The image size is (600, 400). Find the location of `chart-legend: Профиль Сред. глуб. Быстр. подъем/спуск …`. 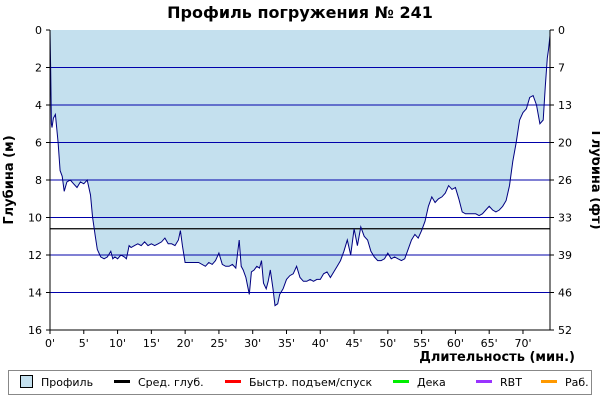

chart-legend: Профиль Сред. глуб. Быстр. подъем/спуск … is located at coordinates (300, 382).